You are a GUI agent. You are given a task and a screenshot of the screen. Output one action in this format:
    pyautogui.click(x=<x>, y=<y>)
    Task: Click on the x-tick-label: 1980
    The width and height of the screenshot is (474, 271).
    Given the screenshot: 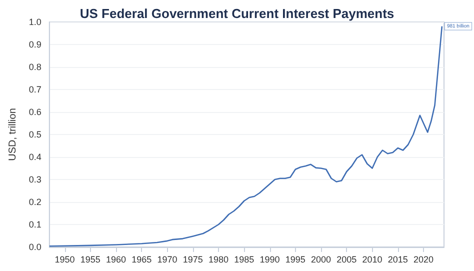 What is the action you would take?
    pyautogui.click(x=218, y=259)
    